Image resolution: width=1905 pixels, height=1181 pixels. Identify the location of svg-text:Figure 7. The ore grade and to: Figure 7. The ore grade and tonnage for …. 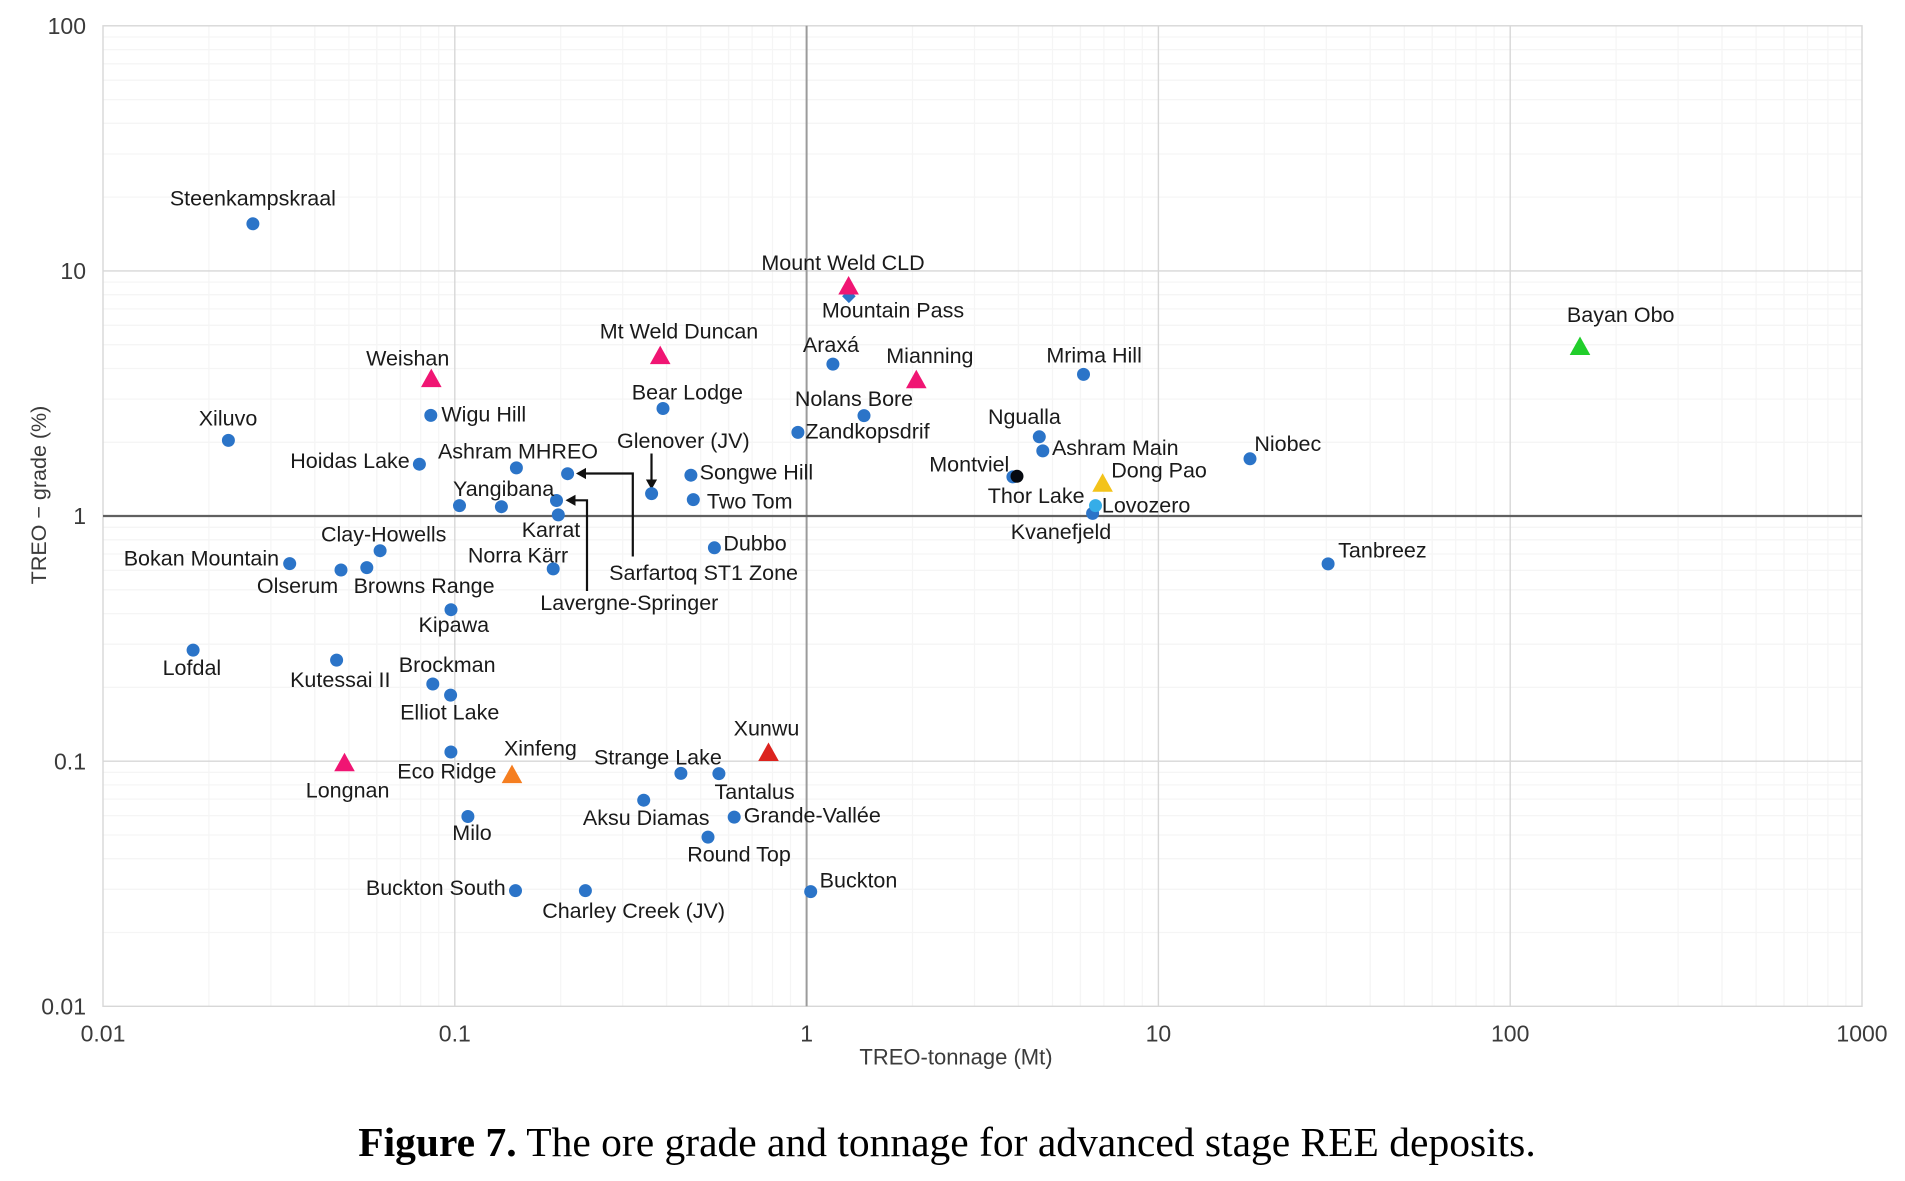
(946, 1142).